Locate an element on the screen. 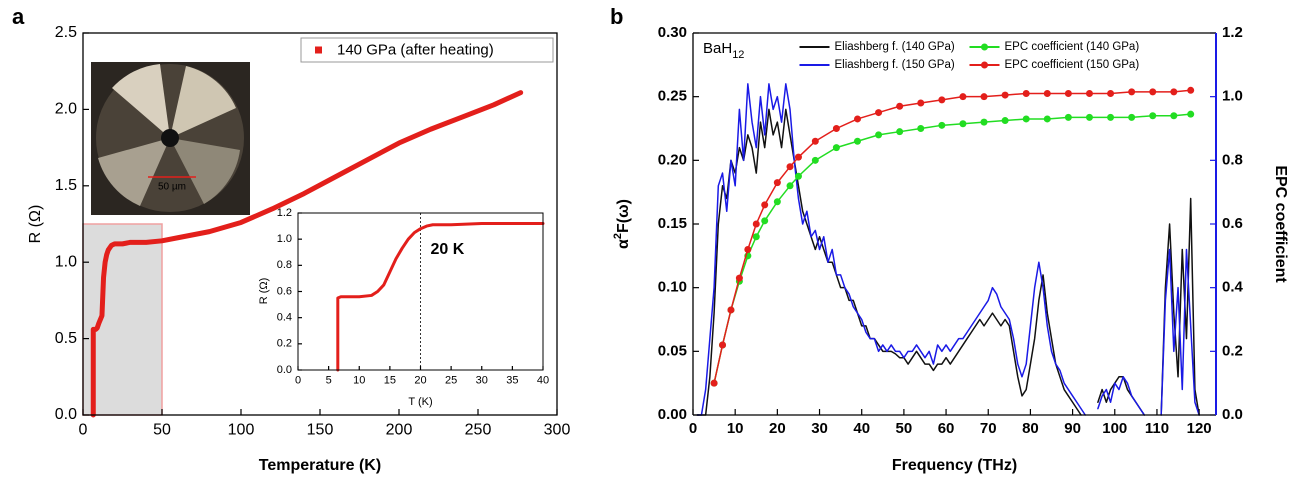 The image size is (1292, 481). x-tick-label: 110 is located at coordinates (1157, 428).